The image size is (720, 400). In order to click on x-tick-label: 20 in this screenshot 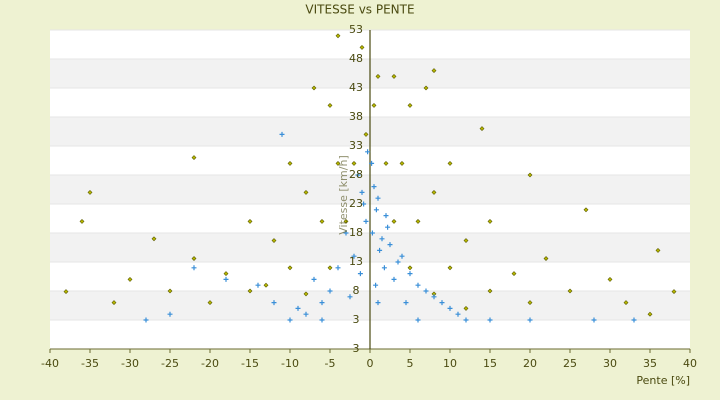, I will do `click(530, 363)`.